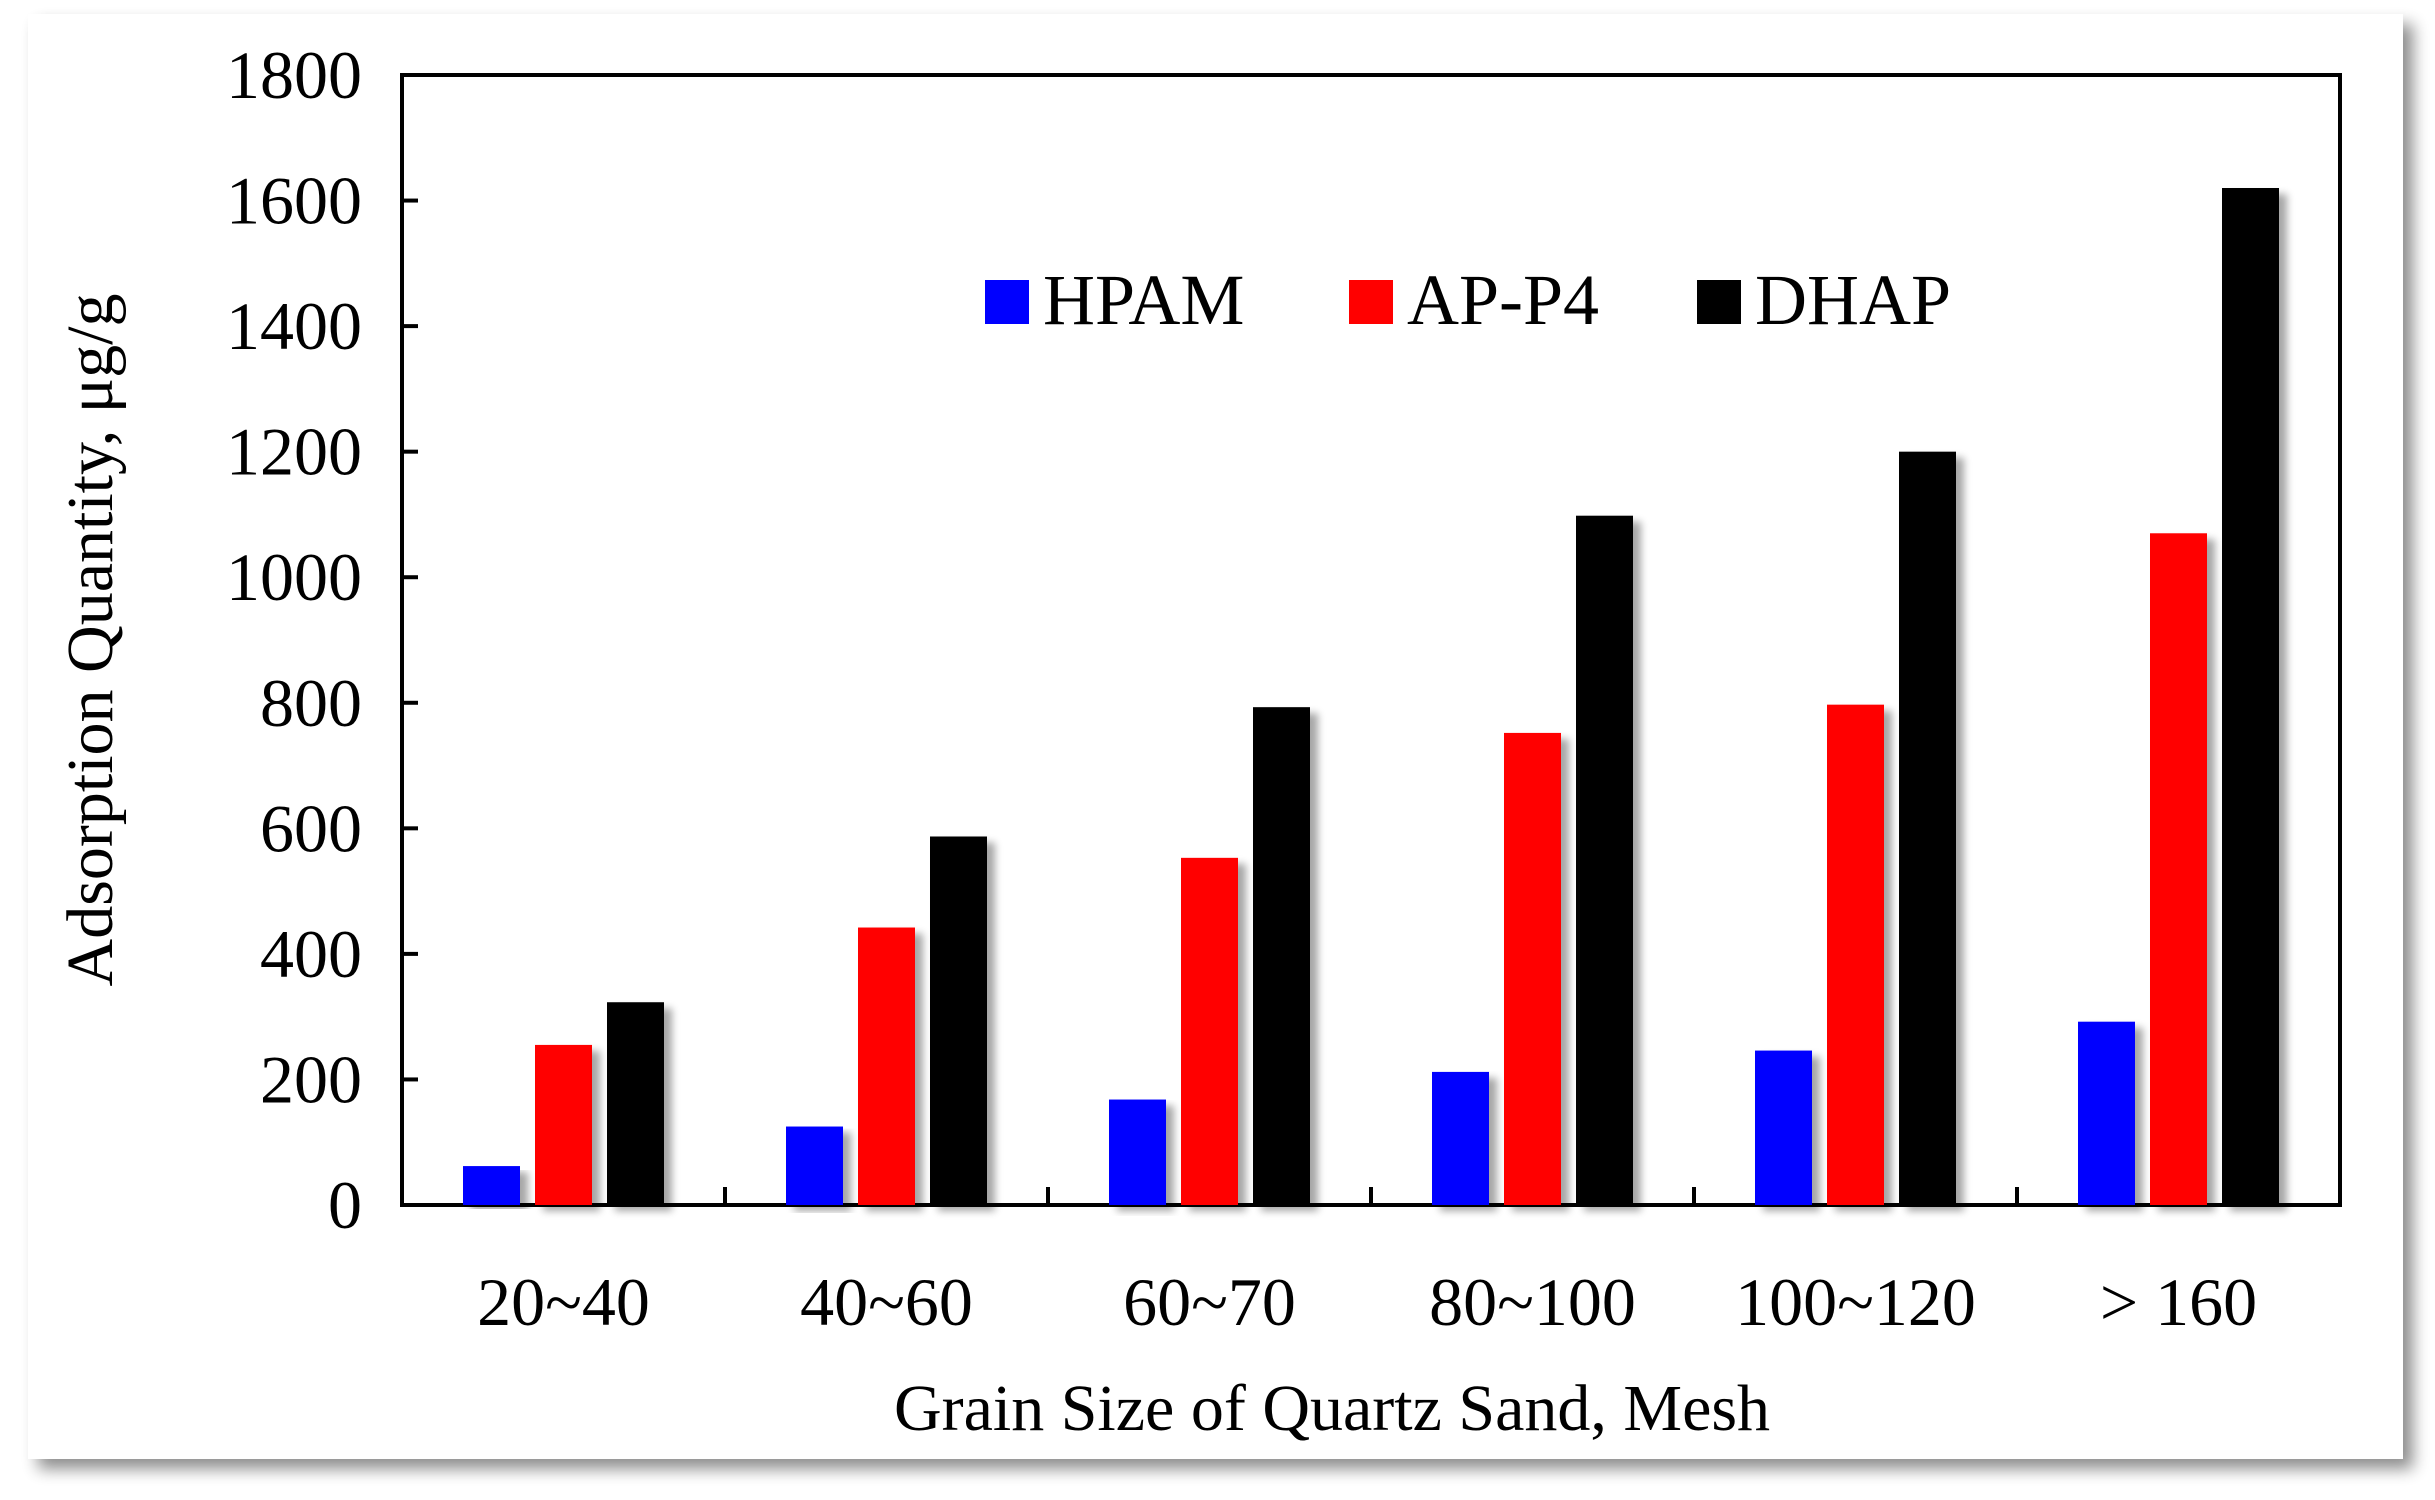 The width and height of the screenshot is (2435, 1500). I want to click on y-tick-label: 1600, so click(294, 201).